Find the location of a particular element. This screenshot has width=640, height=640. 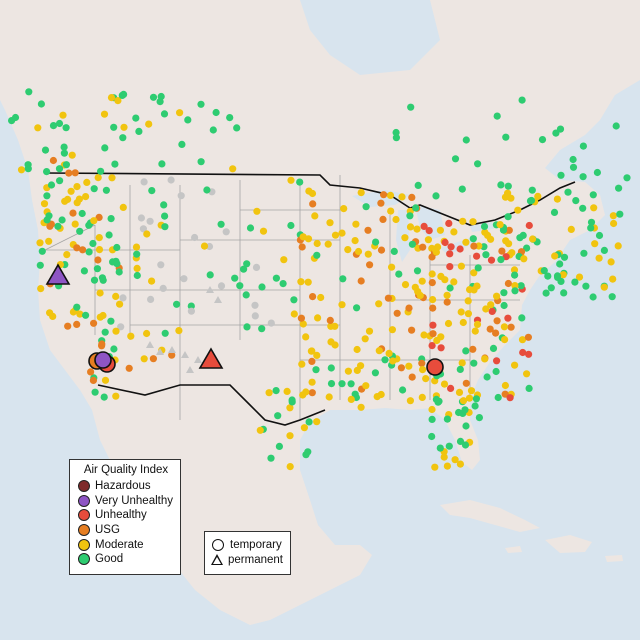

legend-permanent: permanent is located at coordinates (250, 560).